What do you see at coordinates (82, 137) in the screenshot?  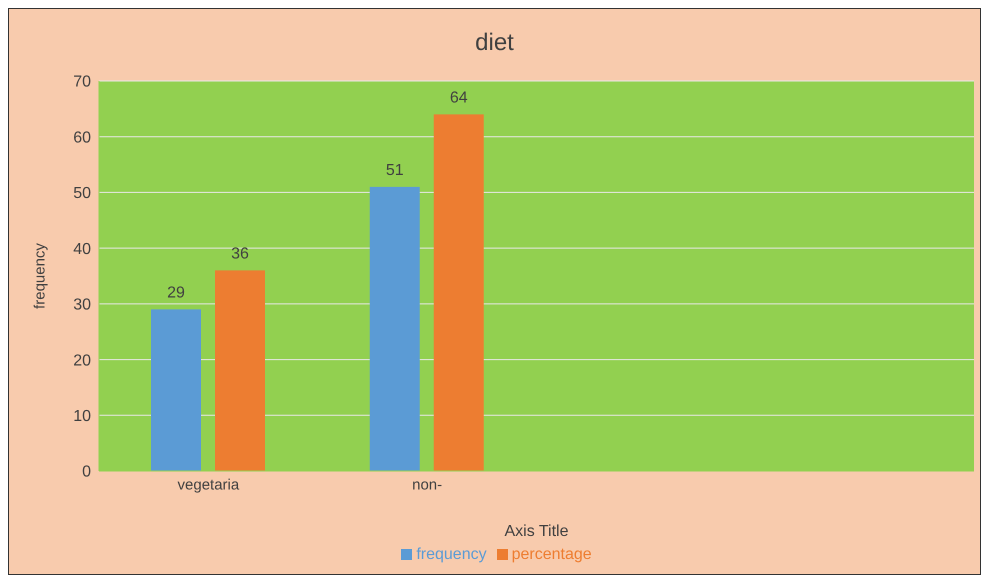 I see `y-tick-label: 60` at bounding box center [82, 137].